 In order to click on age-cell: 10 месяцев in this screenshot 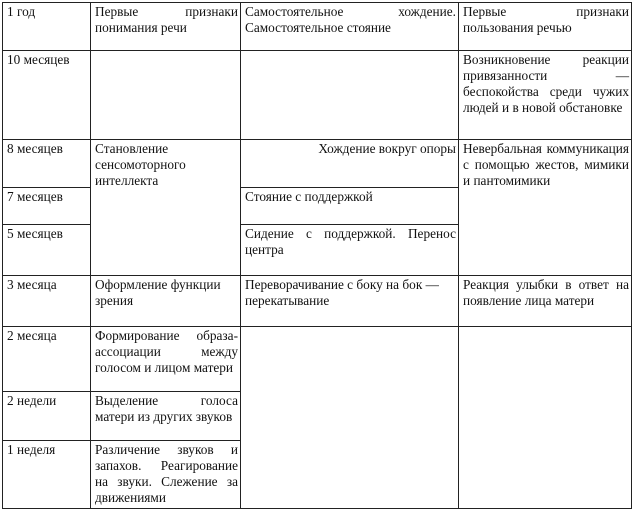, I will do `click(46, 95)`.